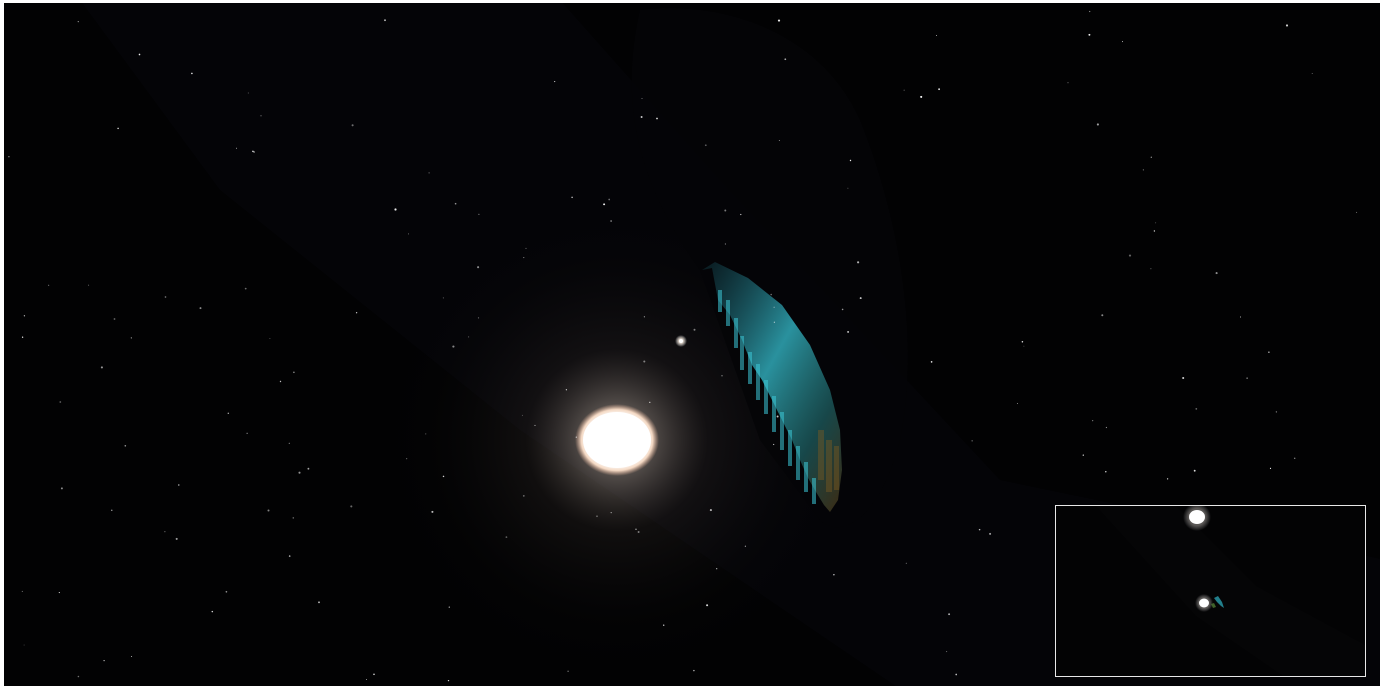 Image resolution: width=1386 pixels, height=689 pixels. What do you see at coordinates (1210, 591) in the screenshot?
I see `minimap` at bounding box center [1210, 591].